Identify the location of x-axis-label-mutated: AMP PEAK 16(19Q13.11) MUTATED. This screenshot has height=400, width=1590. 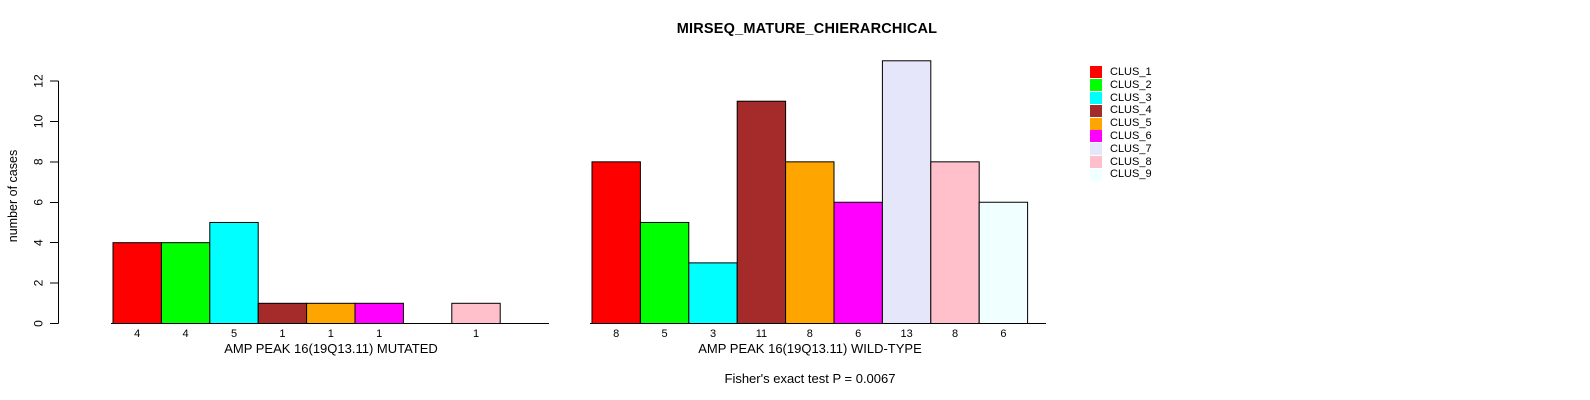
(331, 348).